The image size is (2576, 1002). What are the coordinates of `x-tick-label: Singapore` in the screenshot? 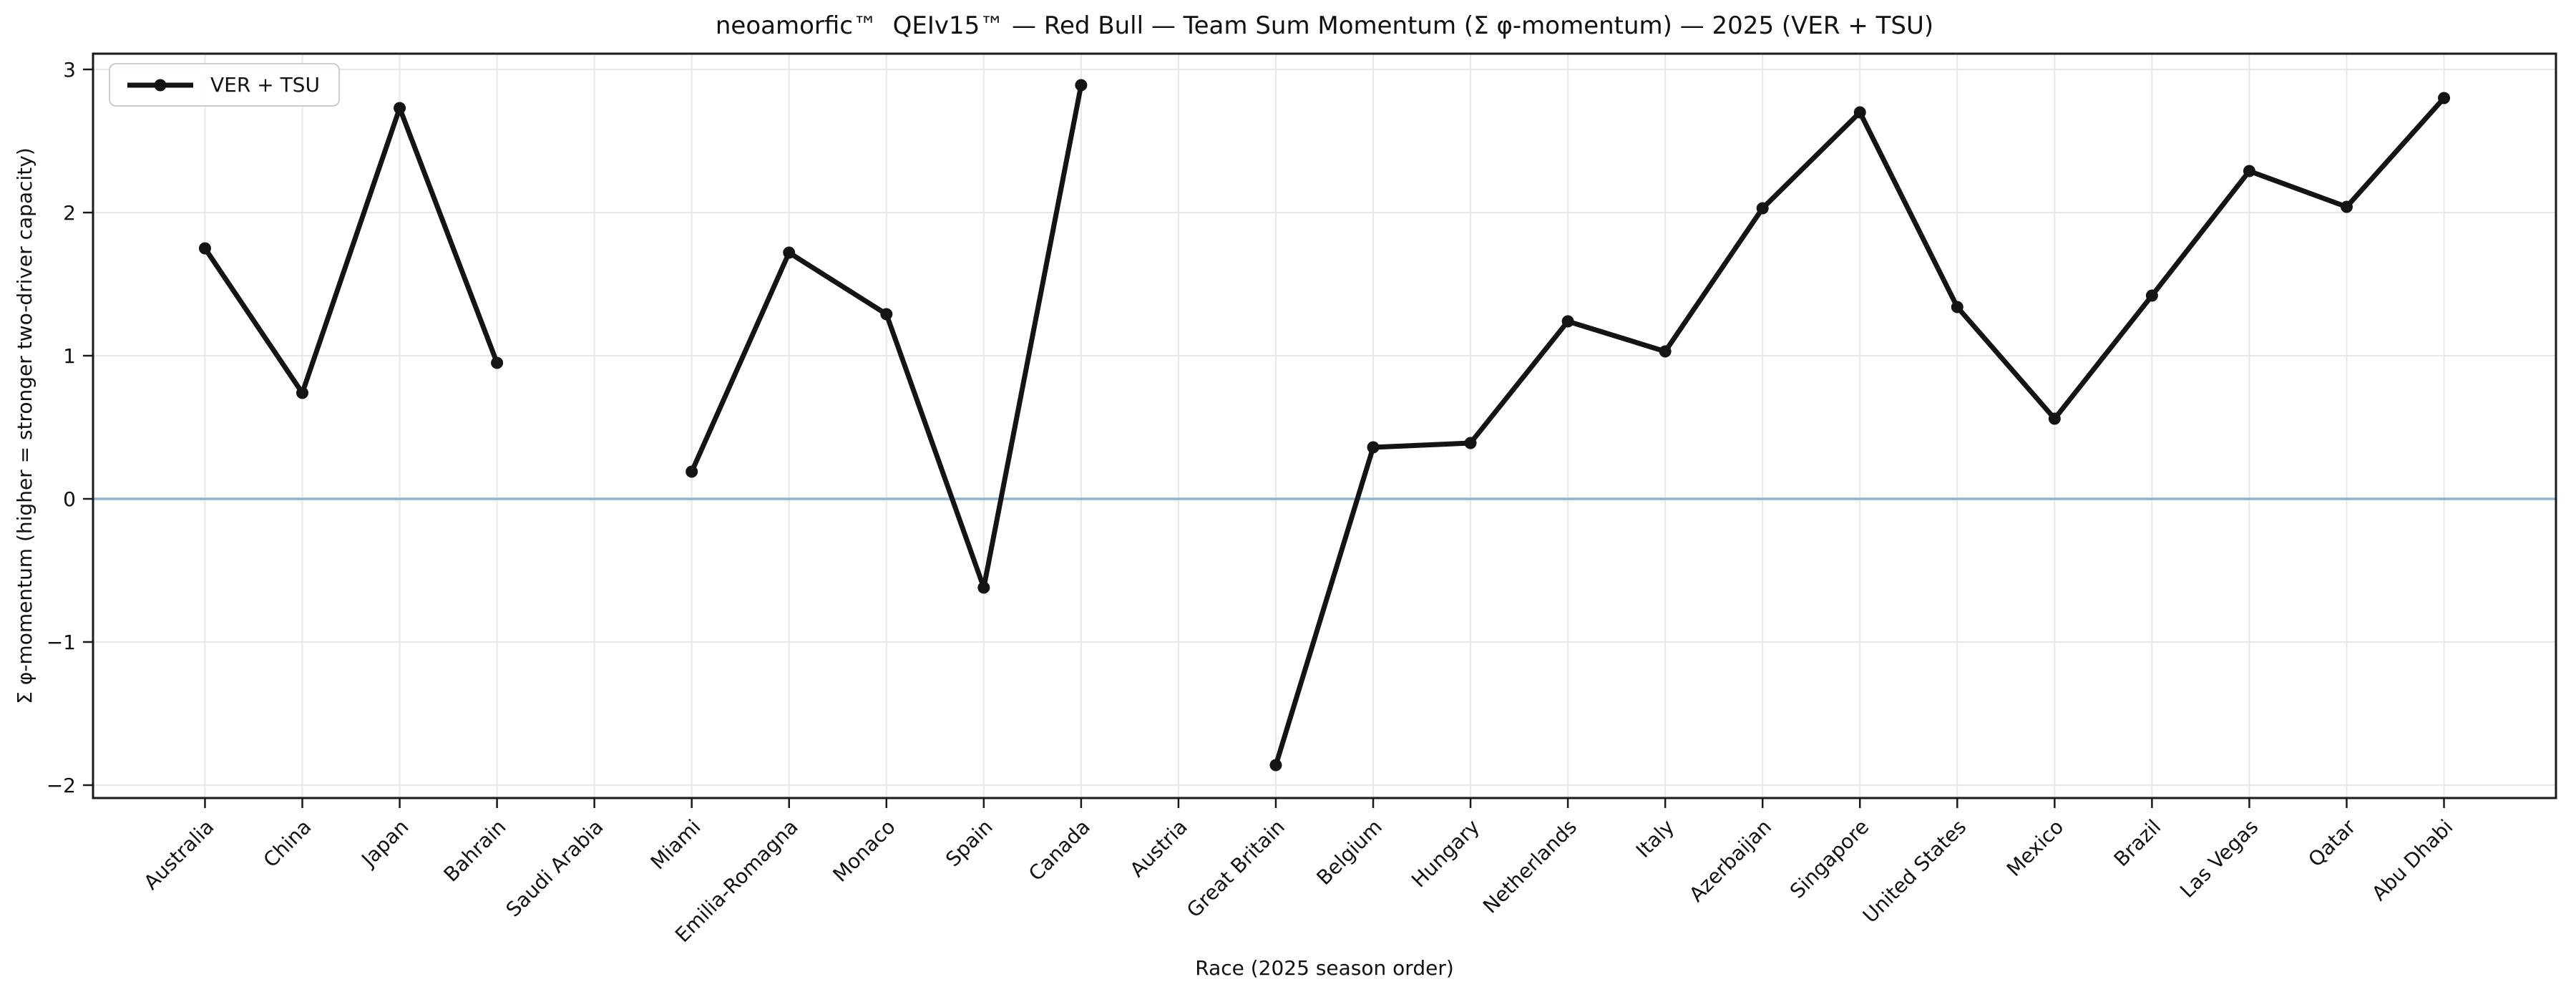 It's located at (1829, 859).